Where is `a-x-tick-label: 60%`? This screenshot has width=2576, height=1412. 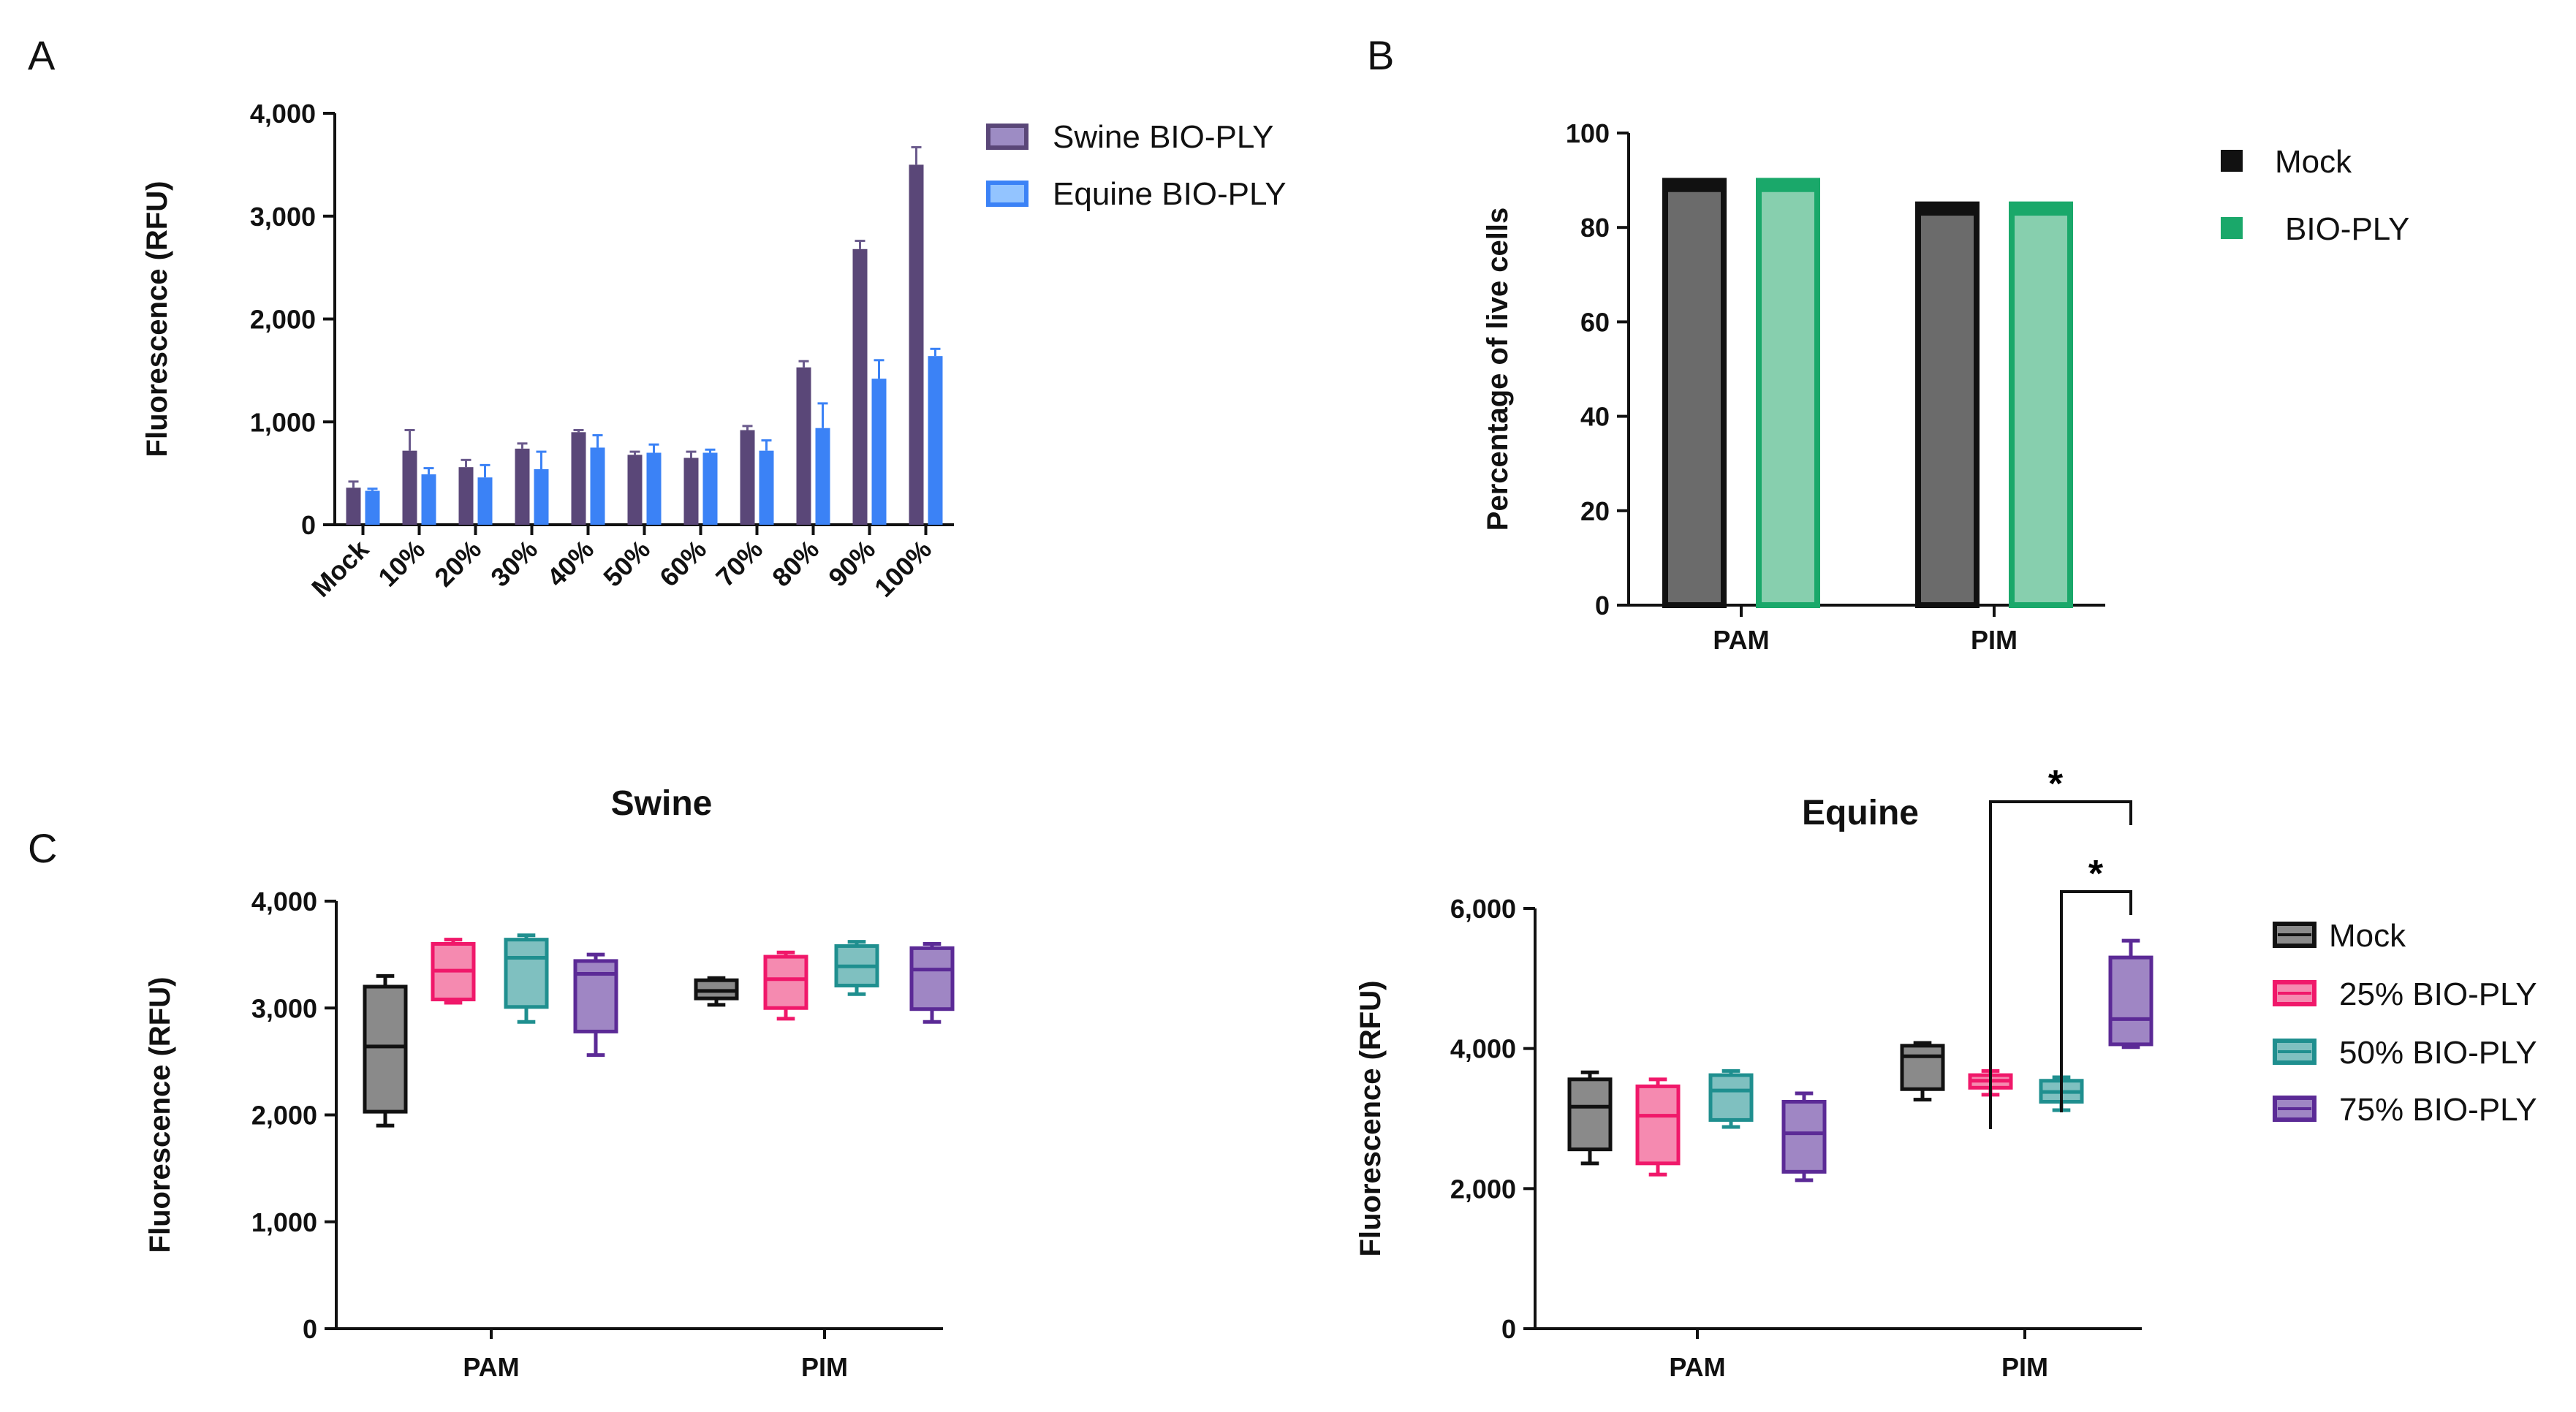 a-x-tick-label: 60% is located at coordinates (683, 563).